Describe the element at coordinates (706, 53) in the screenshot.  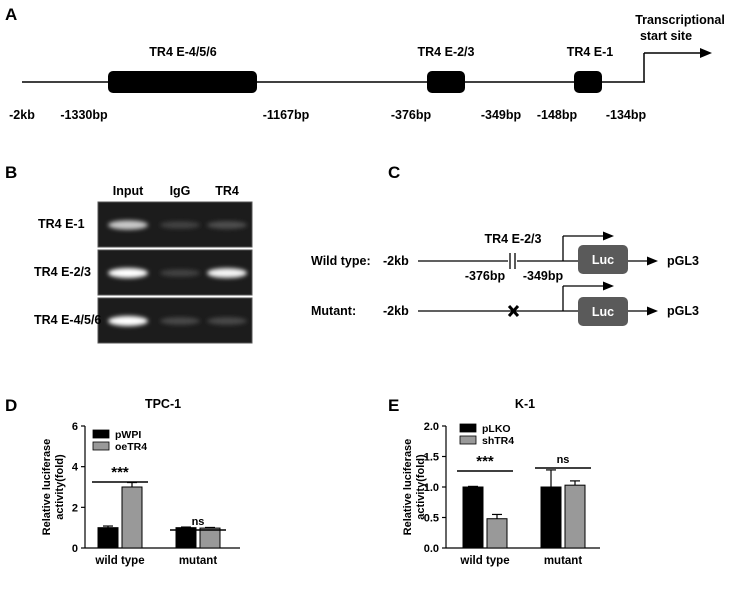
I see `tss-arrow-head` at that location.